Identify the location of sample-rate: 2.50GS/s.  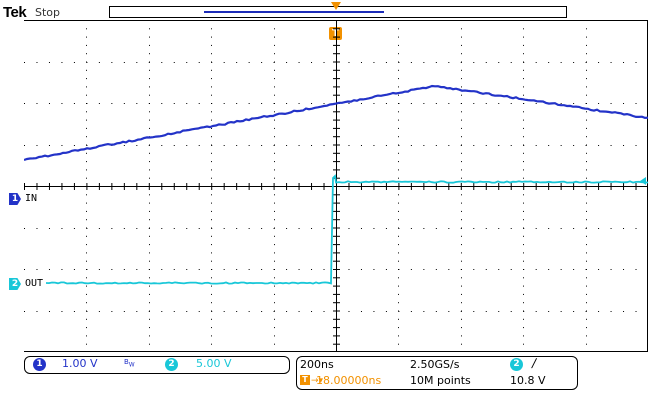
(434, 364).